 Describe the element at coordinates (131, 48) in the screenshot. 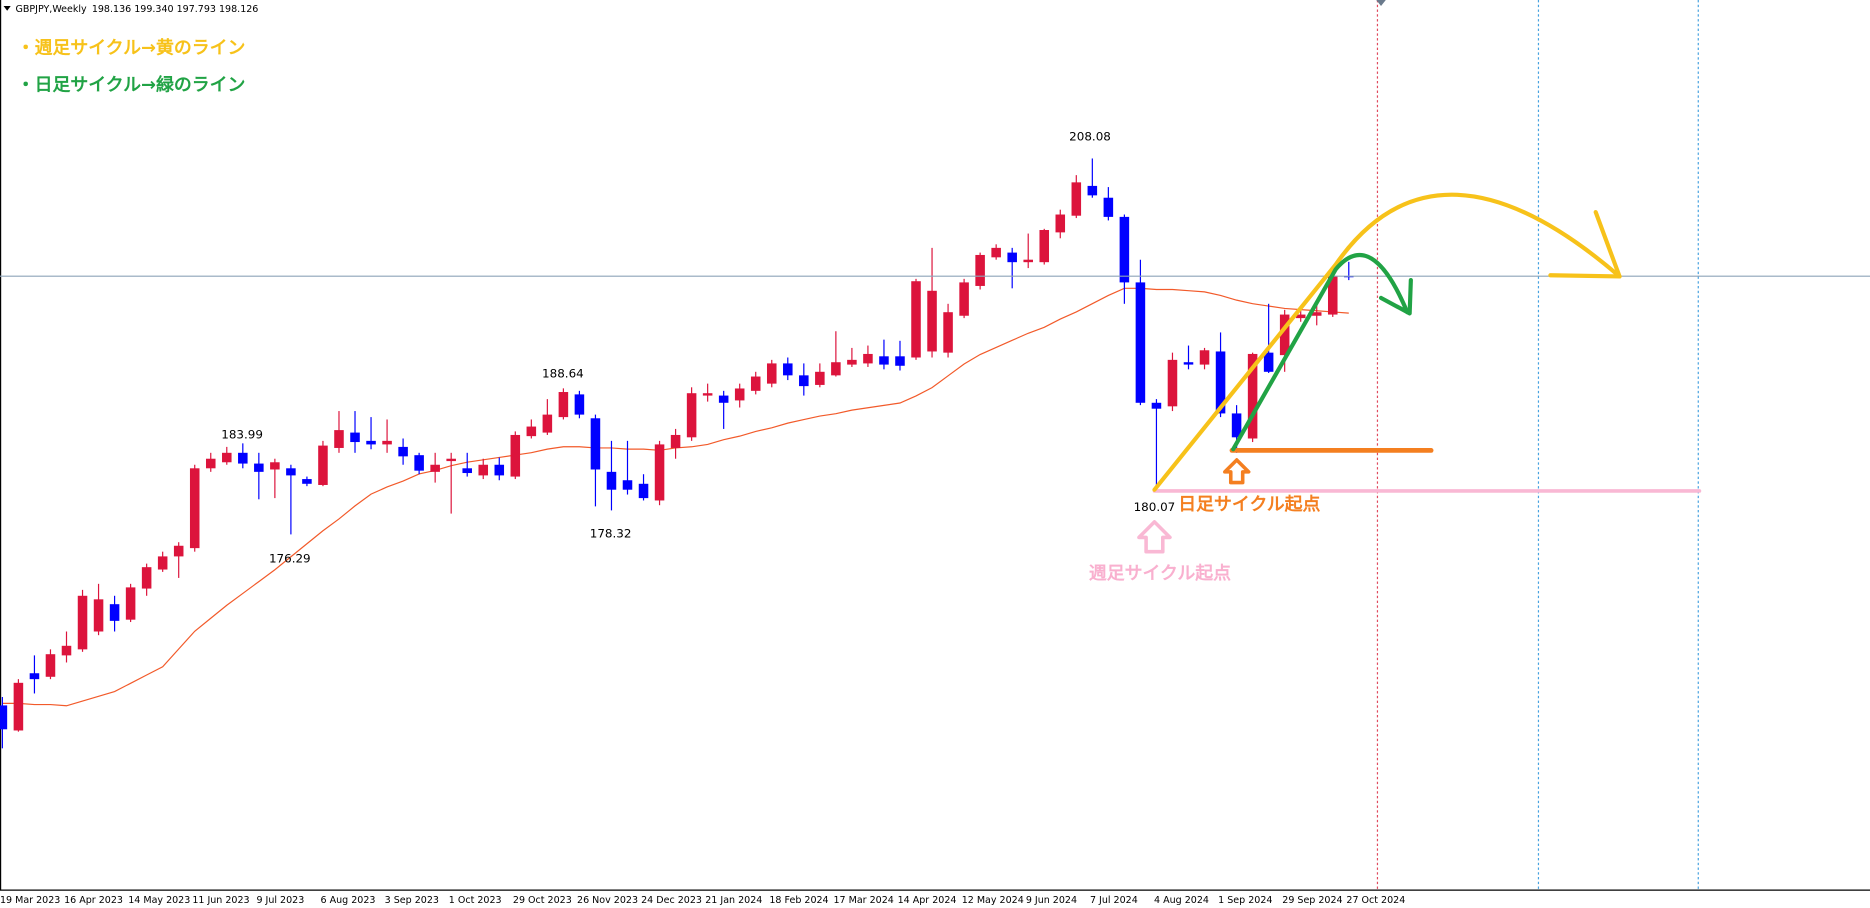

I see `legend-note: ・週足サイクル→黄のライン` at that location.